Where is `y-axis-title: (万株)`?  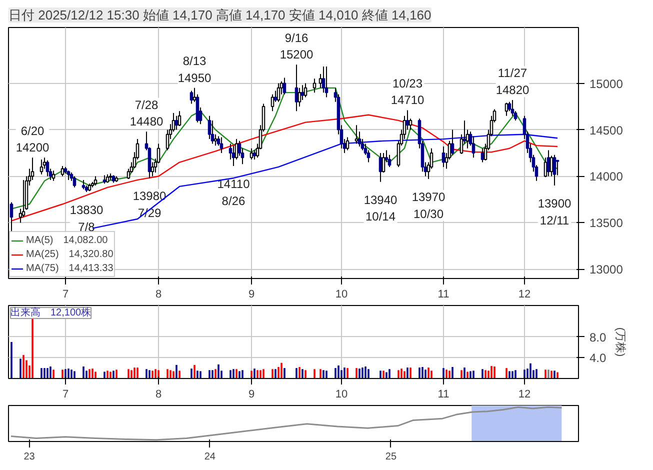 y-axis-title: (万株) is located at coordinates (621, 342).